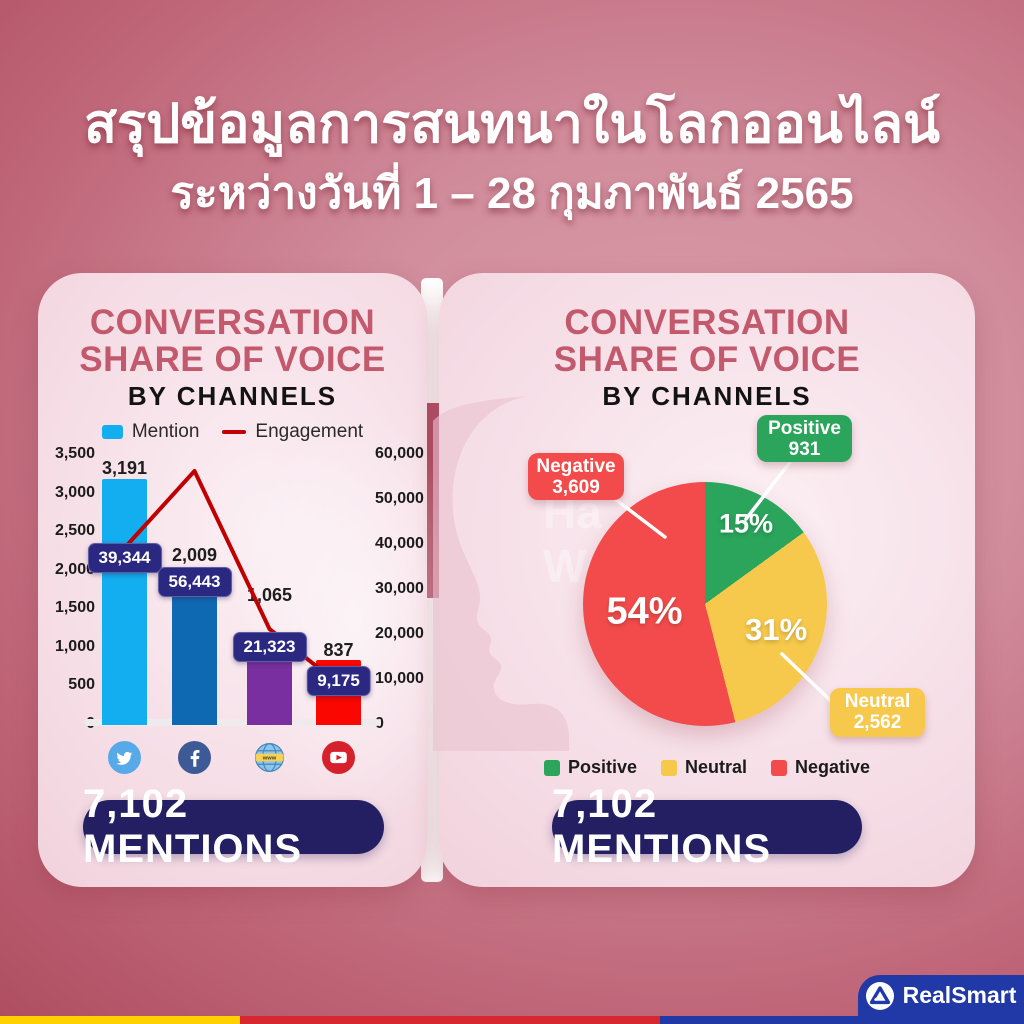  What do you see at coordinates (551, 767) in the screenshot?
I see `positive-legend-swatch` at bounding box center [551, 767].